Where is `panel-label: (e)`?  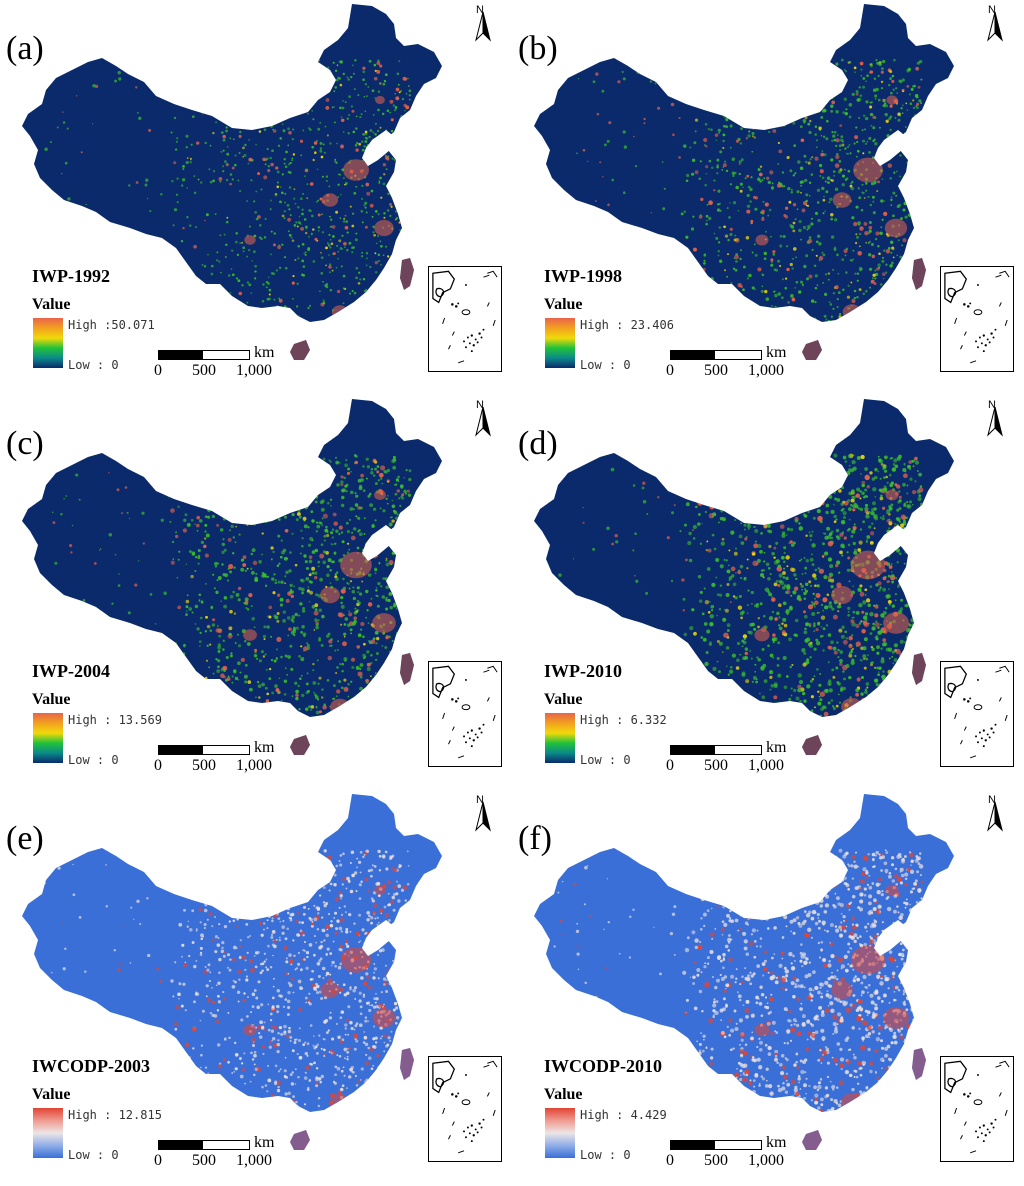 panel-label: (e) is located at coordinates (25, 838).